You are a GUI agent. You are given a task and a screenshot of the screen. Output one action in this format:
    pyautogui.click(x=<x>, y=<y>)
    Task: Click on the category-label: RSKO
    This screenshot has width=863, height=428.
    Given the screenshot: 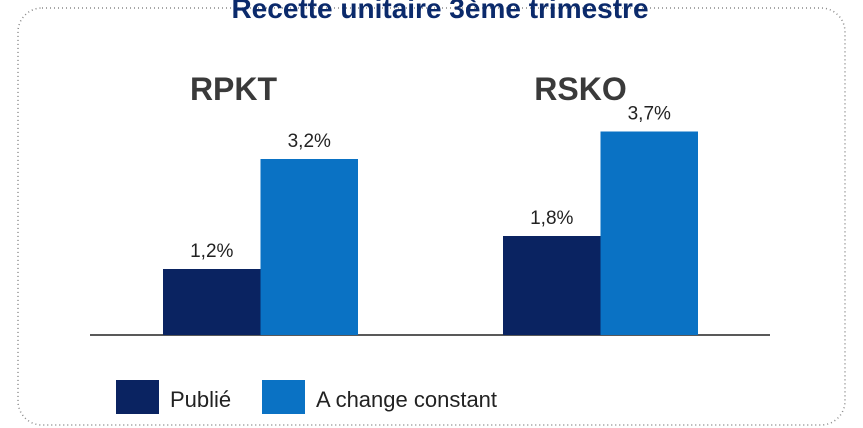 What is the action you would take?
    pyautogui.click(x=580, y=89)
    